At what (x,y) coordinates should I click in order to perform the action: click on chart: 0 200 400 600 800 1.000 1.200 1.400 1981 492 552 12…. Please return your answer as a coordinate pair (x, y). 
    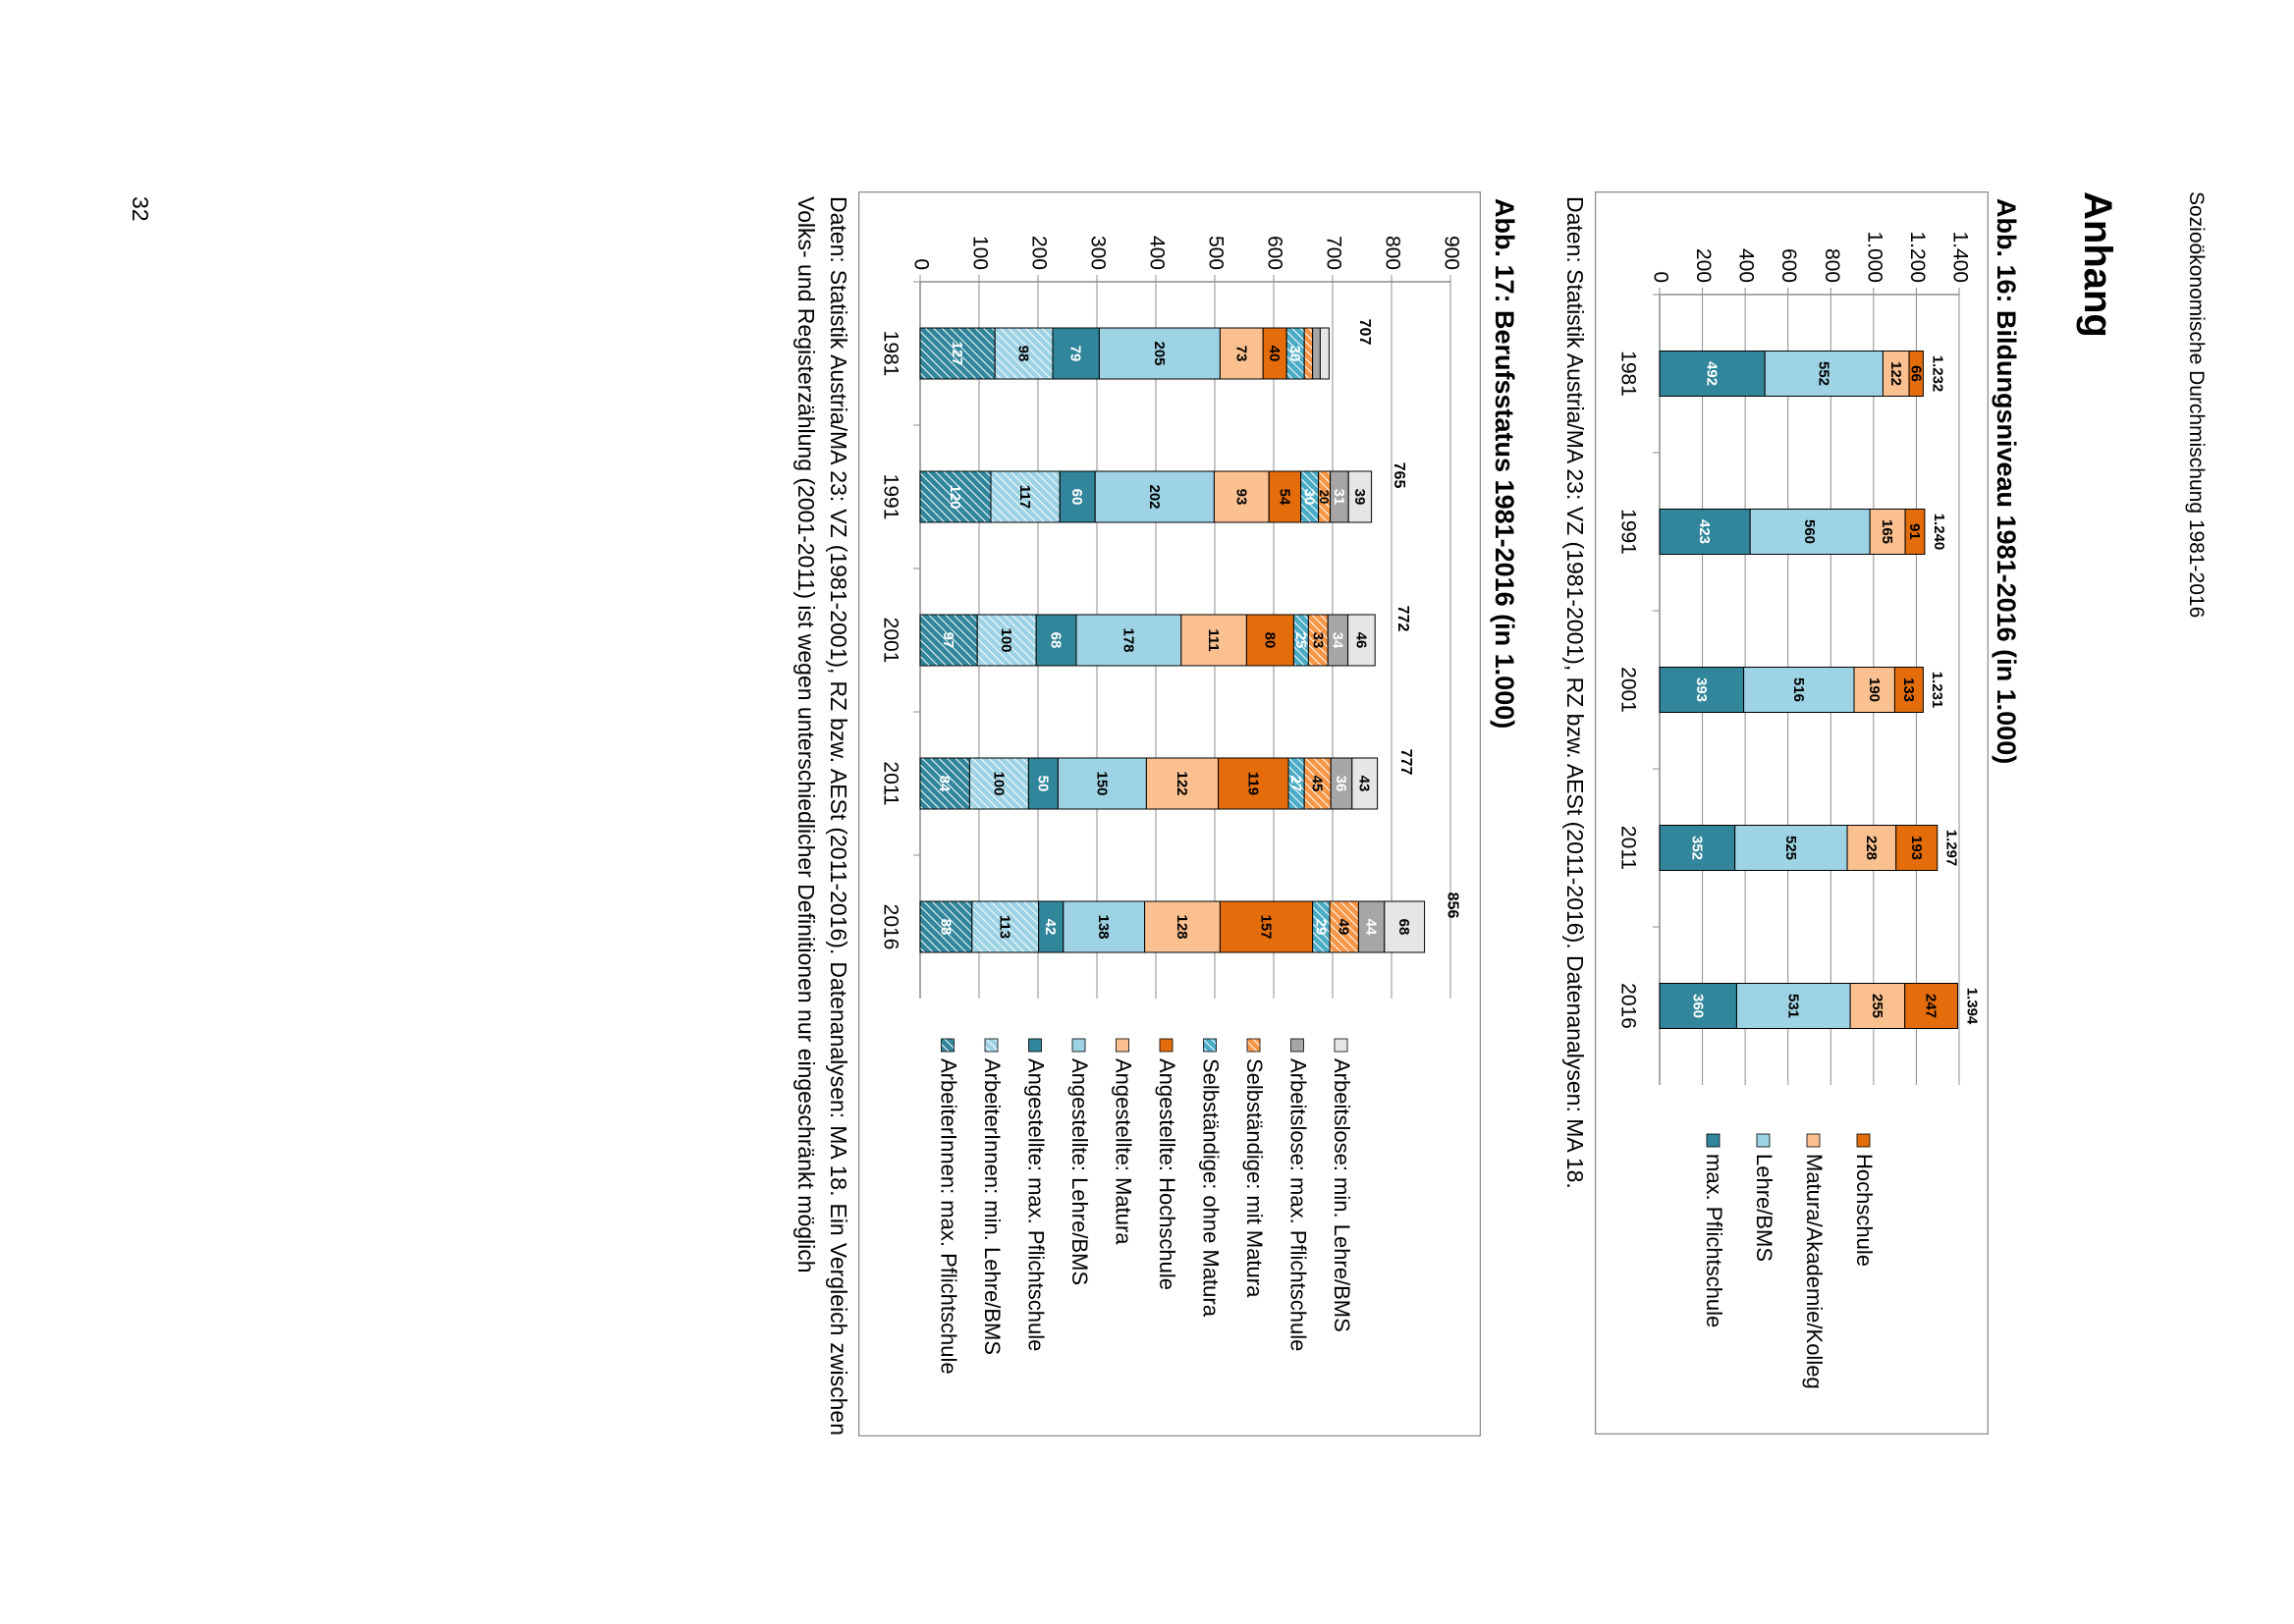
    Looking at the image, I should click on (1792, 813).